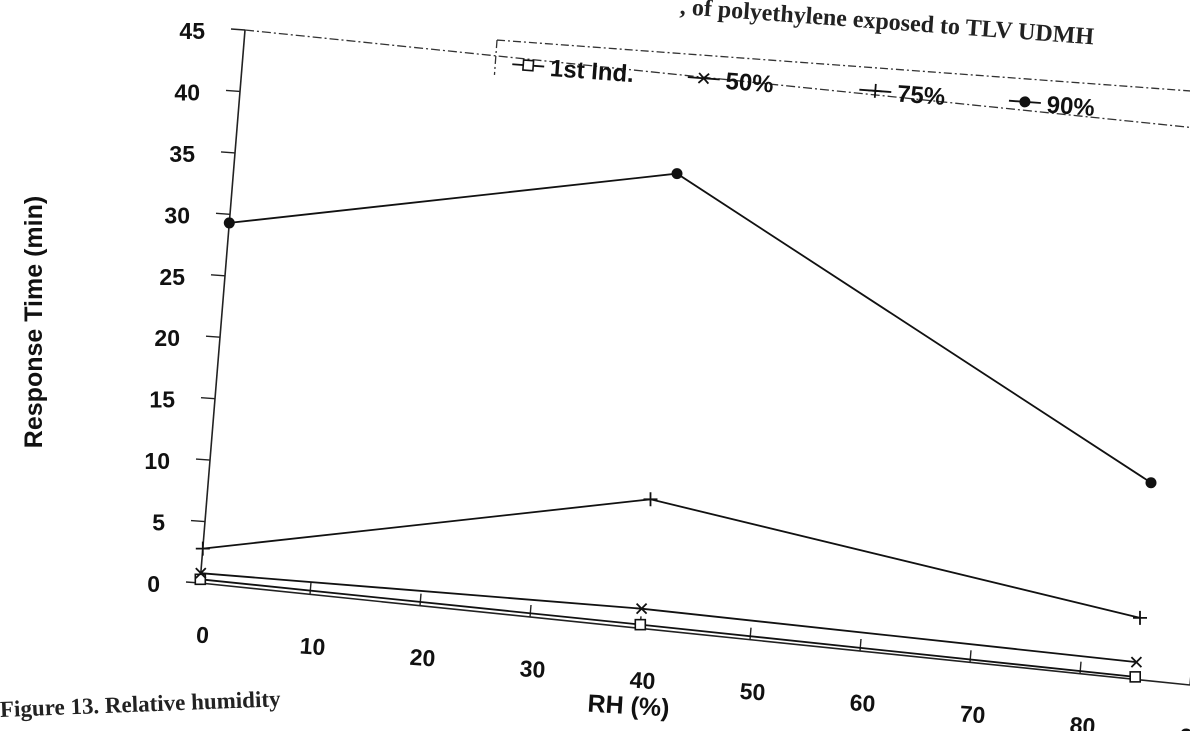 This screenshot has width=1190, height=731. What do you see at coordinates (192, 31) in the screenshot?
I see `y-tick-label: 45` at bounding box center [192, 31].